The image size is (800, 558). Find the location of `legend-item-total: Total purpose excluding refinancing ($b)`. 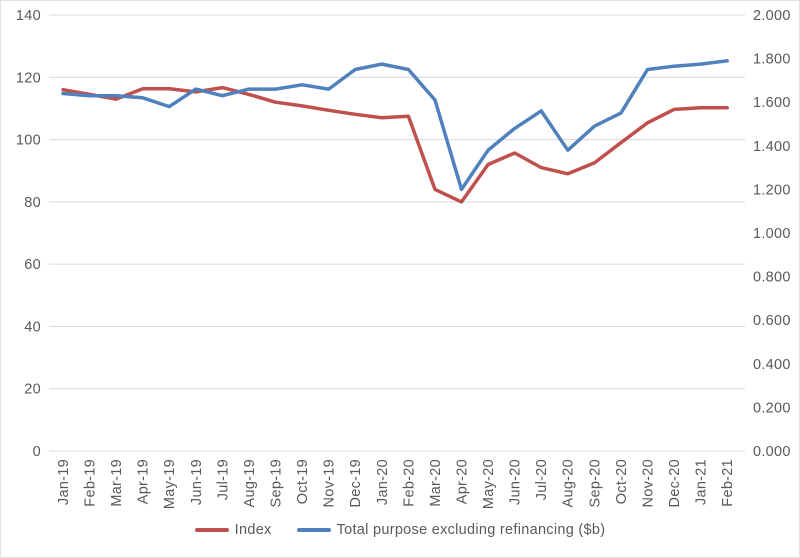

legend-item-total: Total purpose excluding refinancing ($b) is located at coordinates (451, 530).